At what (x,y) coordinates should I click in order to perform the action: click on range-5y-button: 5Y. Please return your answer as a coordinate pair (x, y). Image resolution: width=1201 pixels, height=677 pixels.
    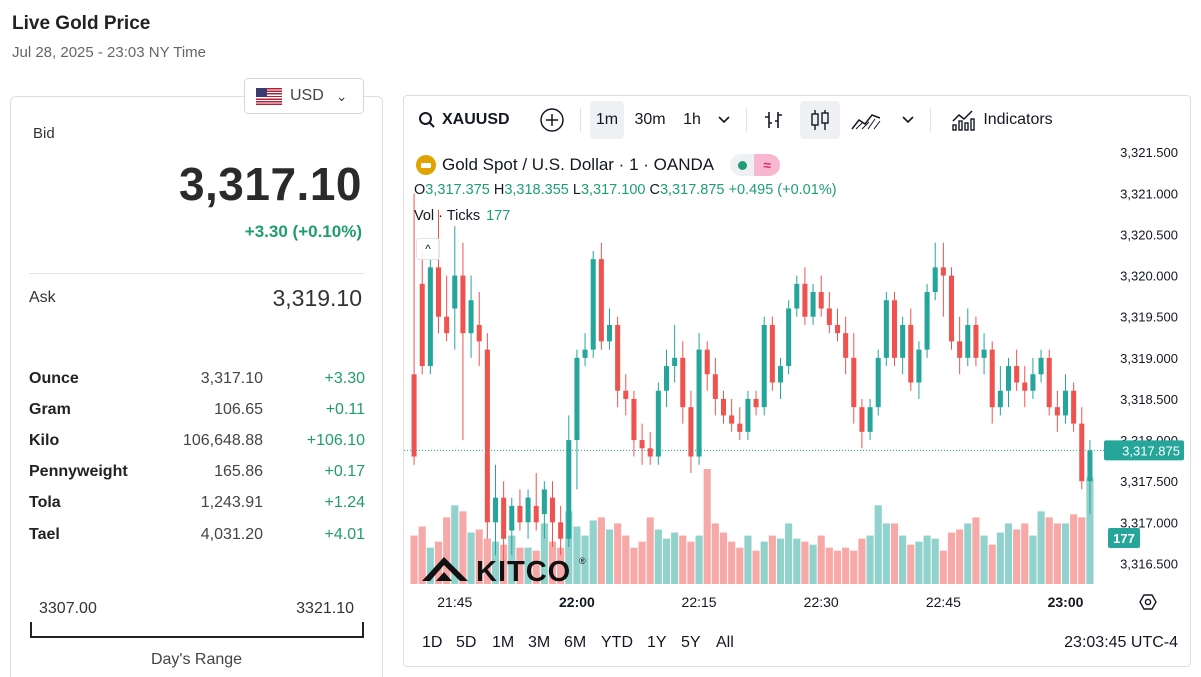
    Looking at the image, I should click on (691, 642).